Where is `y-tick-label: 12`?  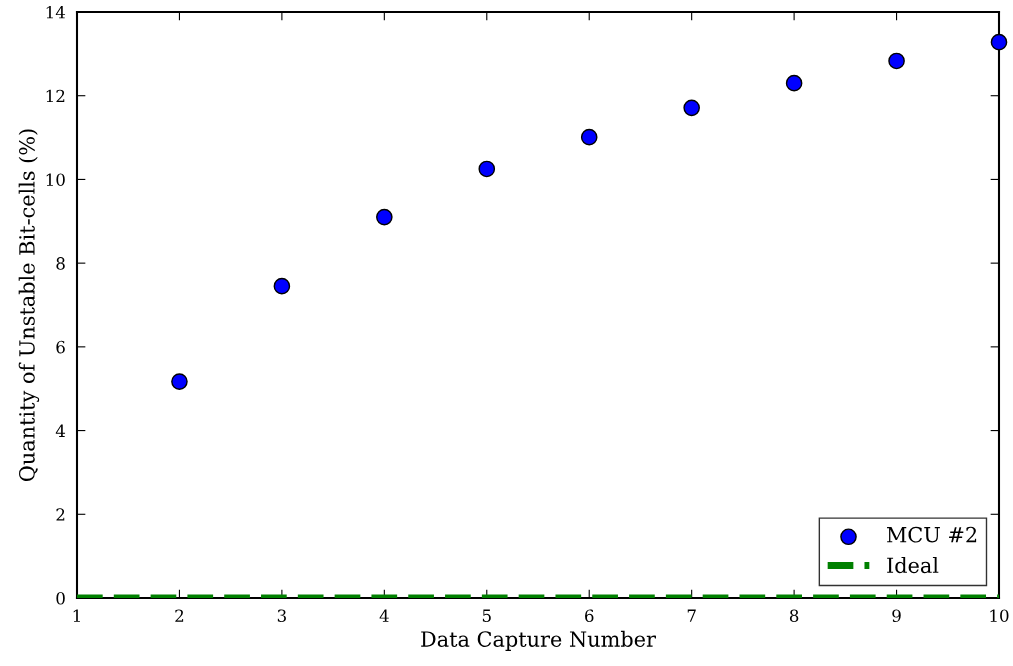
y-tick-label: 12 is located at coordinates (55, 96).